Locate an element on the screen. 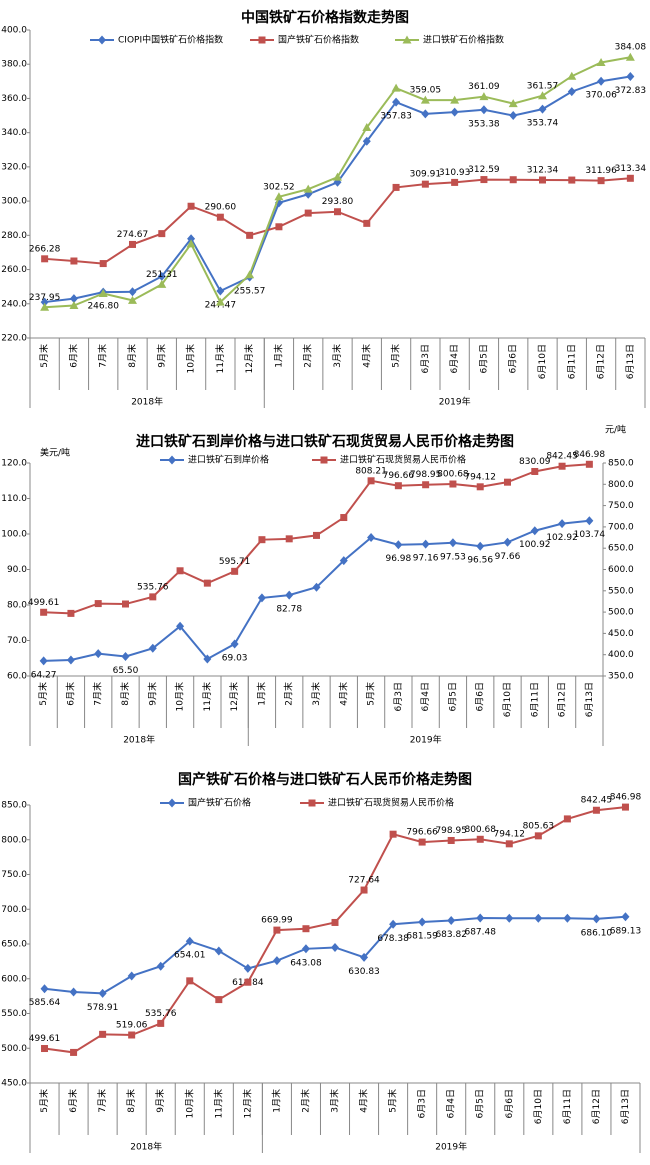  y-tick-label: 60.0 is located at coordinates (17, 677).